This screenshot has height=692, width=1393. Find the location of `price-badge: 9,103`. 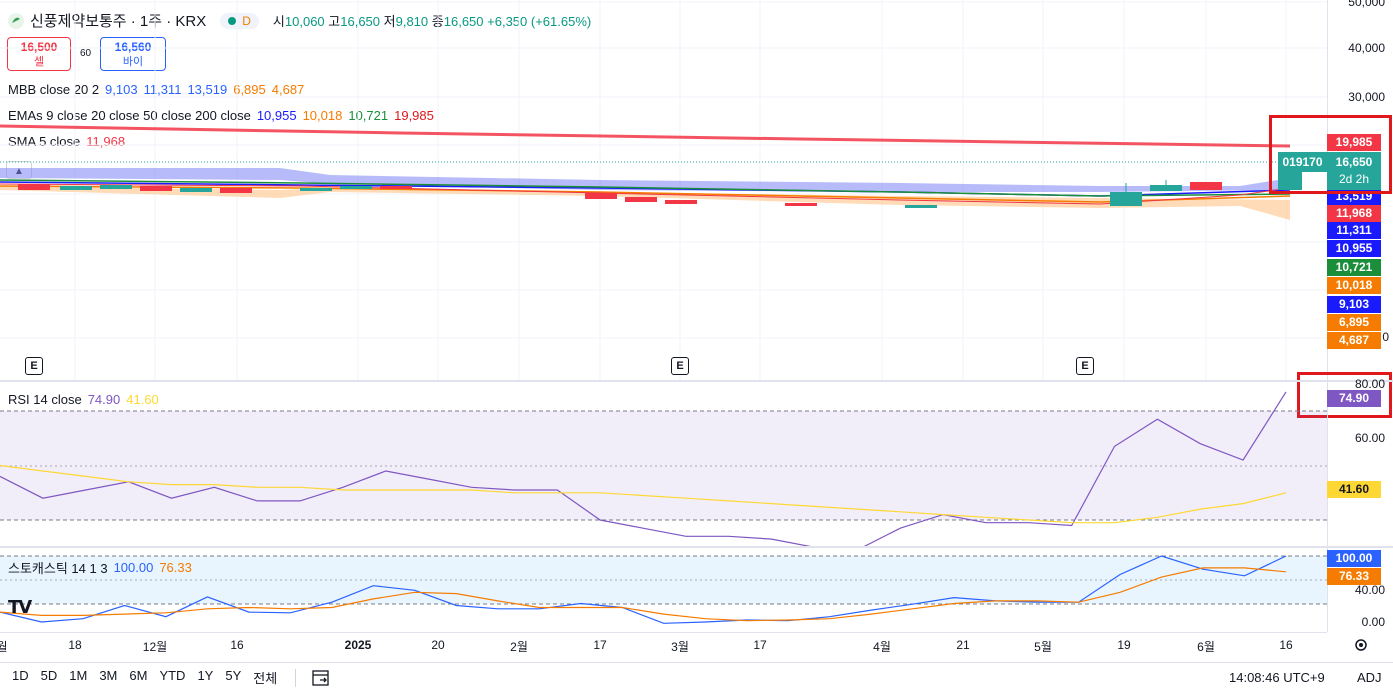

price-badge: 9,103 is located at coordinates (1354, 304).